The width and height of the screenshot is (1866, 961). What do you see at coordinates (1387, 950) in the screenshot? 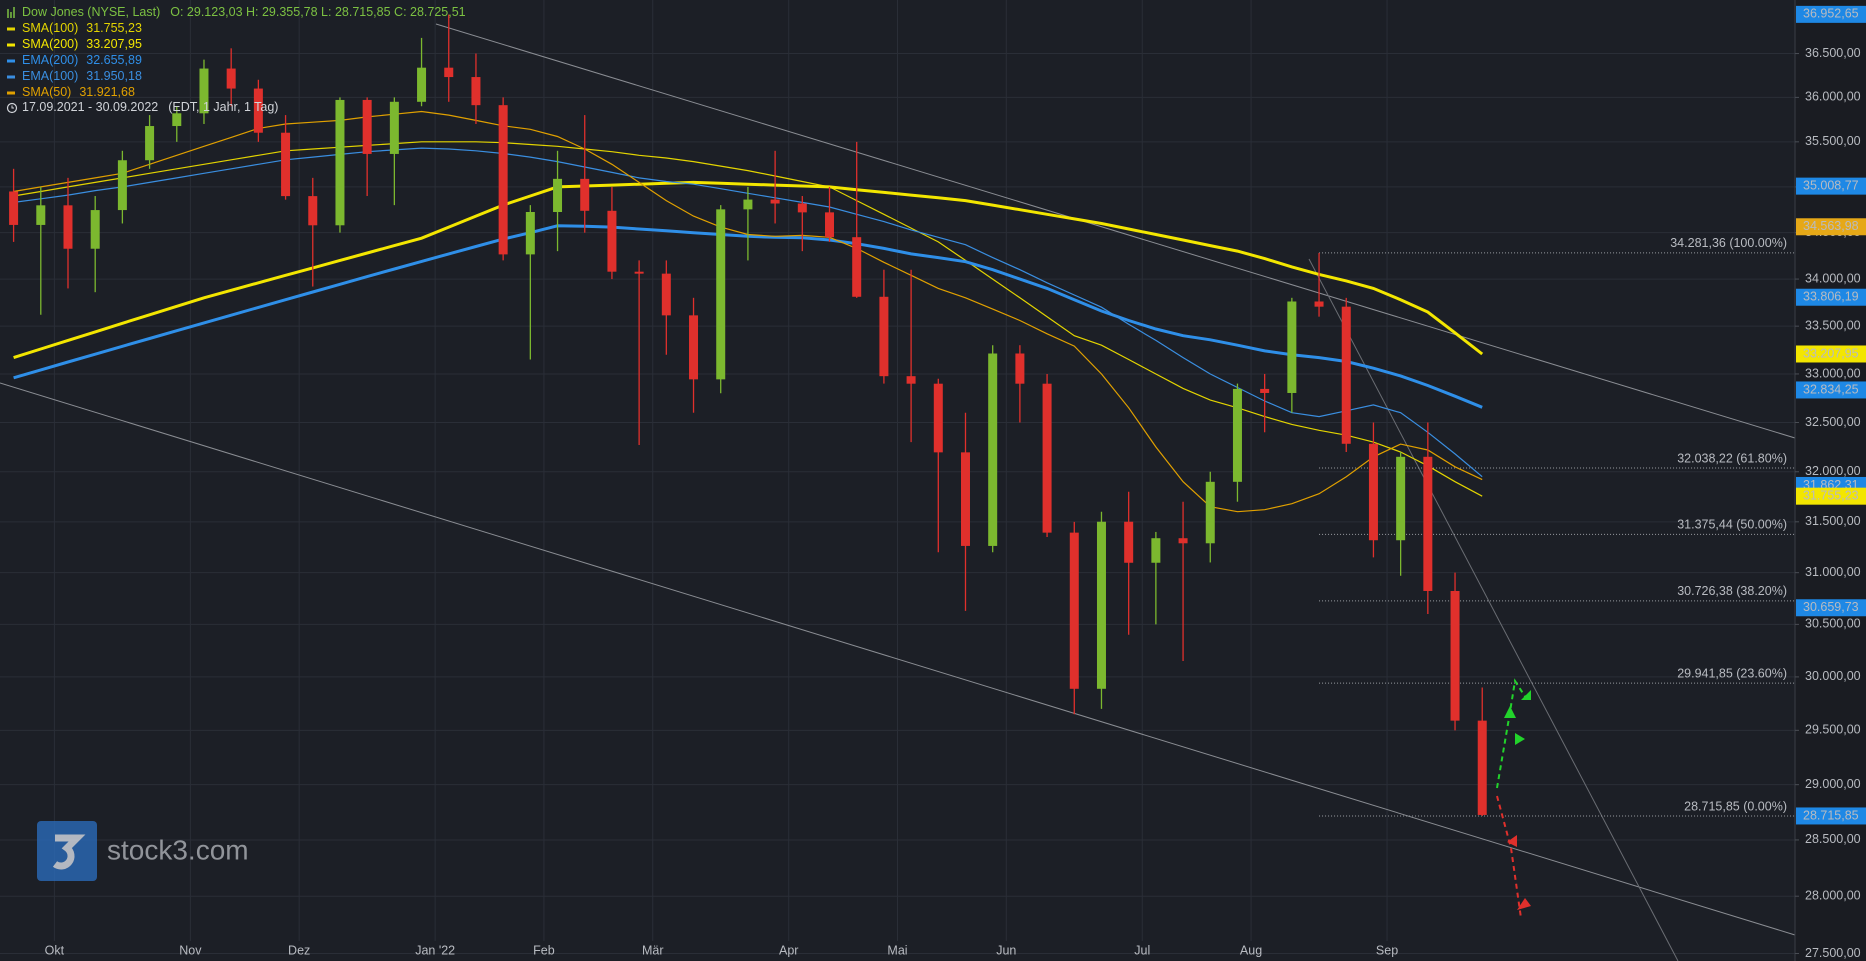
I see `x-tick-label: Sep` at bounding box center [1387, 950].